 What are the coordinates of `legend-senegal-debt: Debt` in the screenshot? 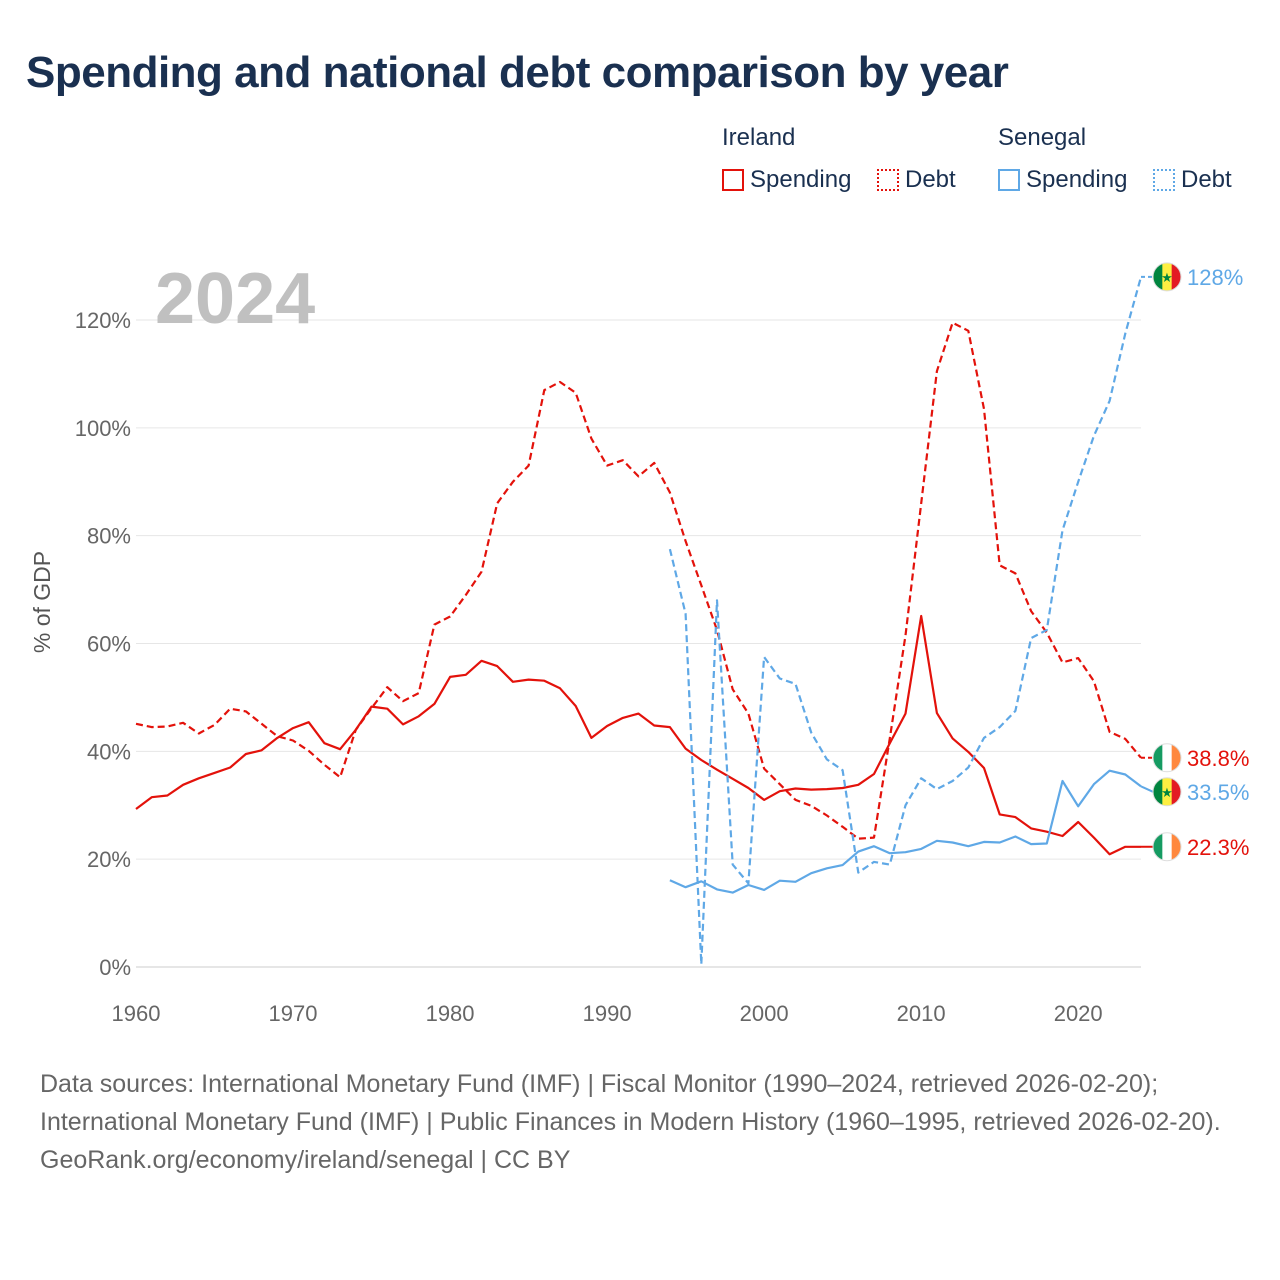 It's located at (1192, 180).